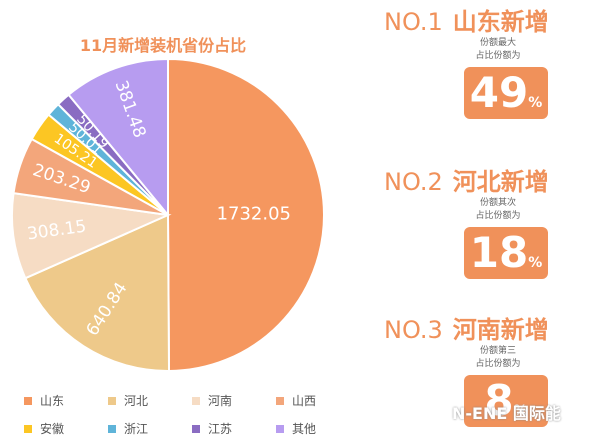 The height and width of the screenshot is (448, 600). I want to click on share-percent: 18, so click(499, 252).